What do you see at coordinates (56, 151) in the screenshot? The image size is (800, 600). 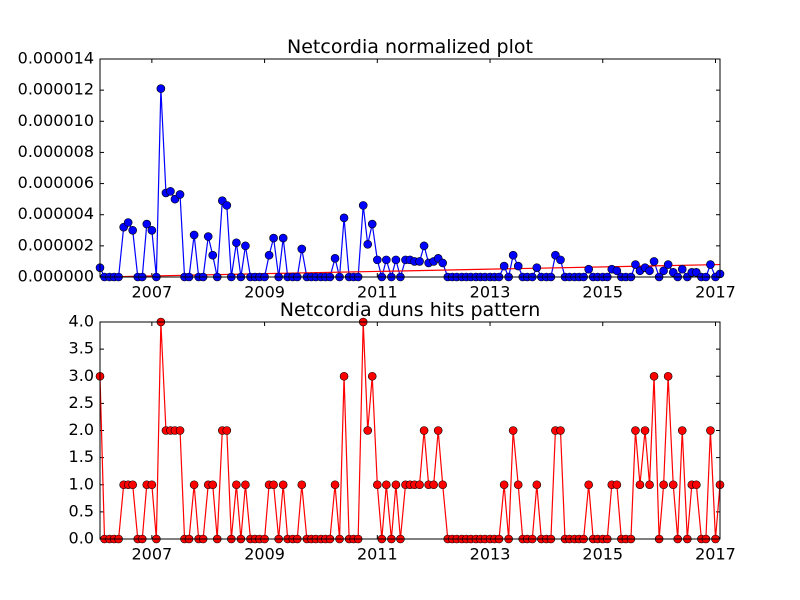 I see `y-tick-label: 0.000008` at bounding box center [56, 151].